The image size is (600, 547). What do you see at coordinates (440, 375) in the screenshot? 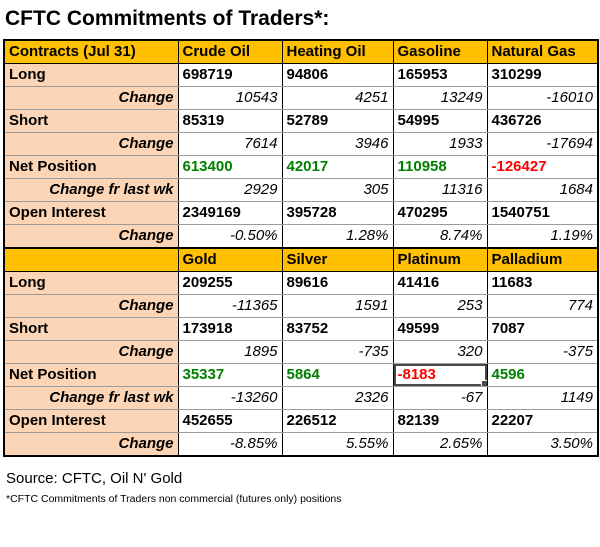
I see `selected-cell: -8183` at bounding box center [440, 375].